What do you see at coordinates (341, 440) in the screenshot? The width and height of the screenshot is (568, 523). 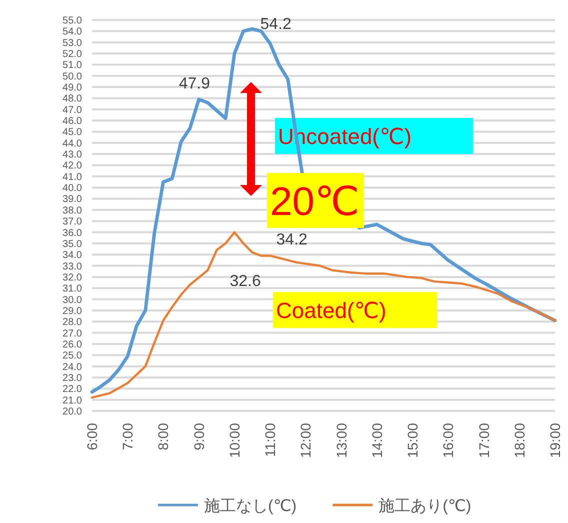 I see `x-tick-label: 13:00` at bounding box center [341, 440].